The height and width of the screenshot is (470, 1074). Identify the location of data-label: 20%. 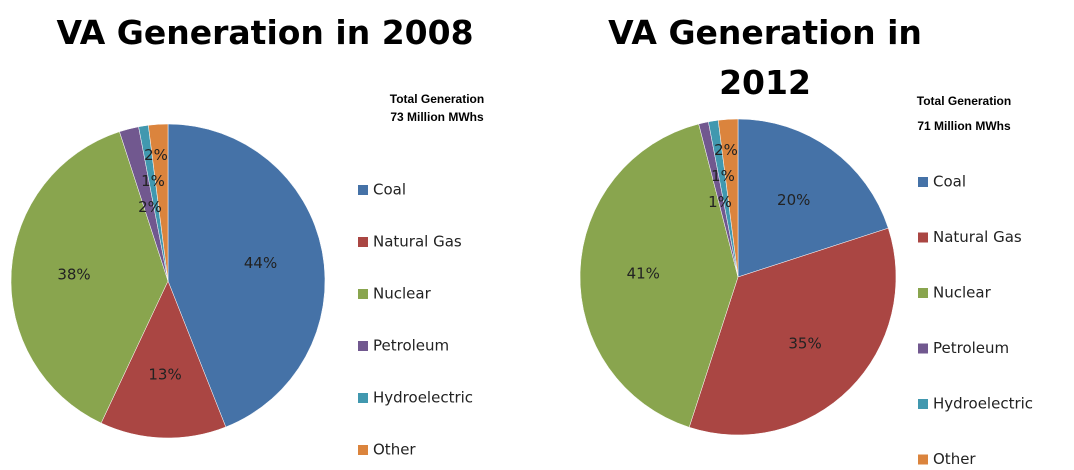
(793, 200).